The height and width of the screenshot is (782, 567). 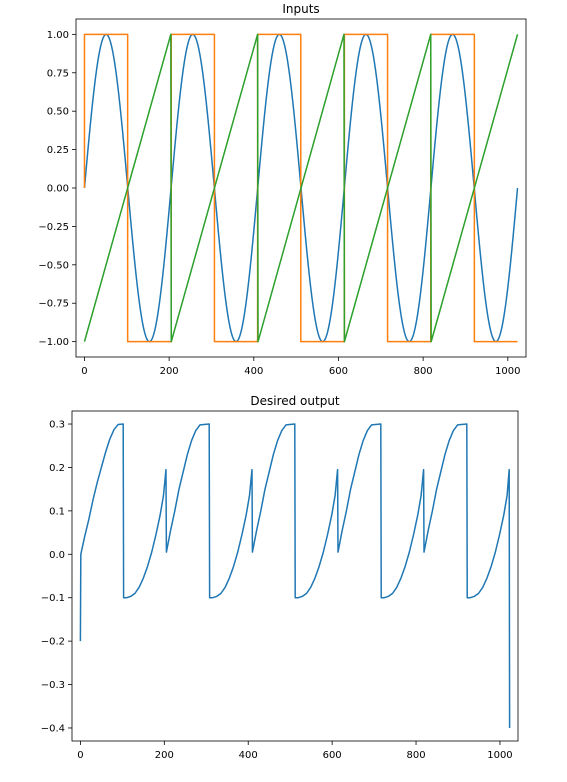 I want to click on y-tick-label: −0.50, so click(x=53, y=265).